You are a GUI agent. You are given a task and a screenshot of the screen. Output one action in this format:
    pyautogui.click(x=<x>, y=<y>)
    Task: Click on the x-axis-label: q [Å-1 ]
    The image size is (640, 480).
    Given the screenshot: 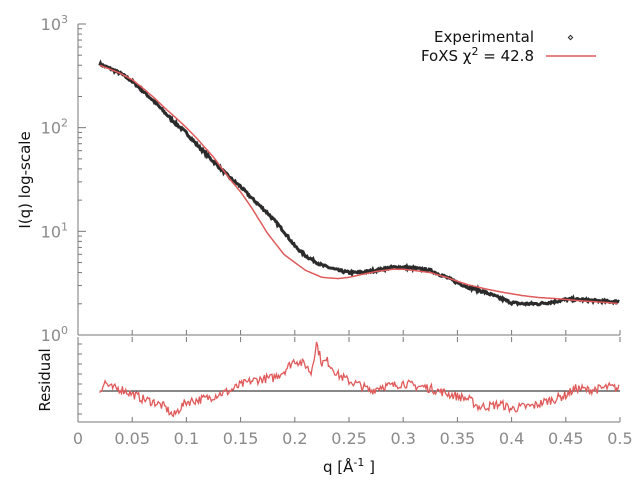 What is the action you would take?
    pyautogui.click(x=349, y=466)
    